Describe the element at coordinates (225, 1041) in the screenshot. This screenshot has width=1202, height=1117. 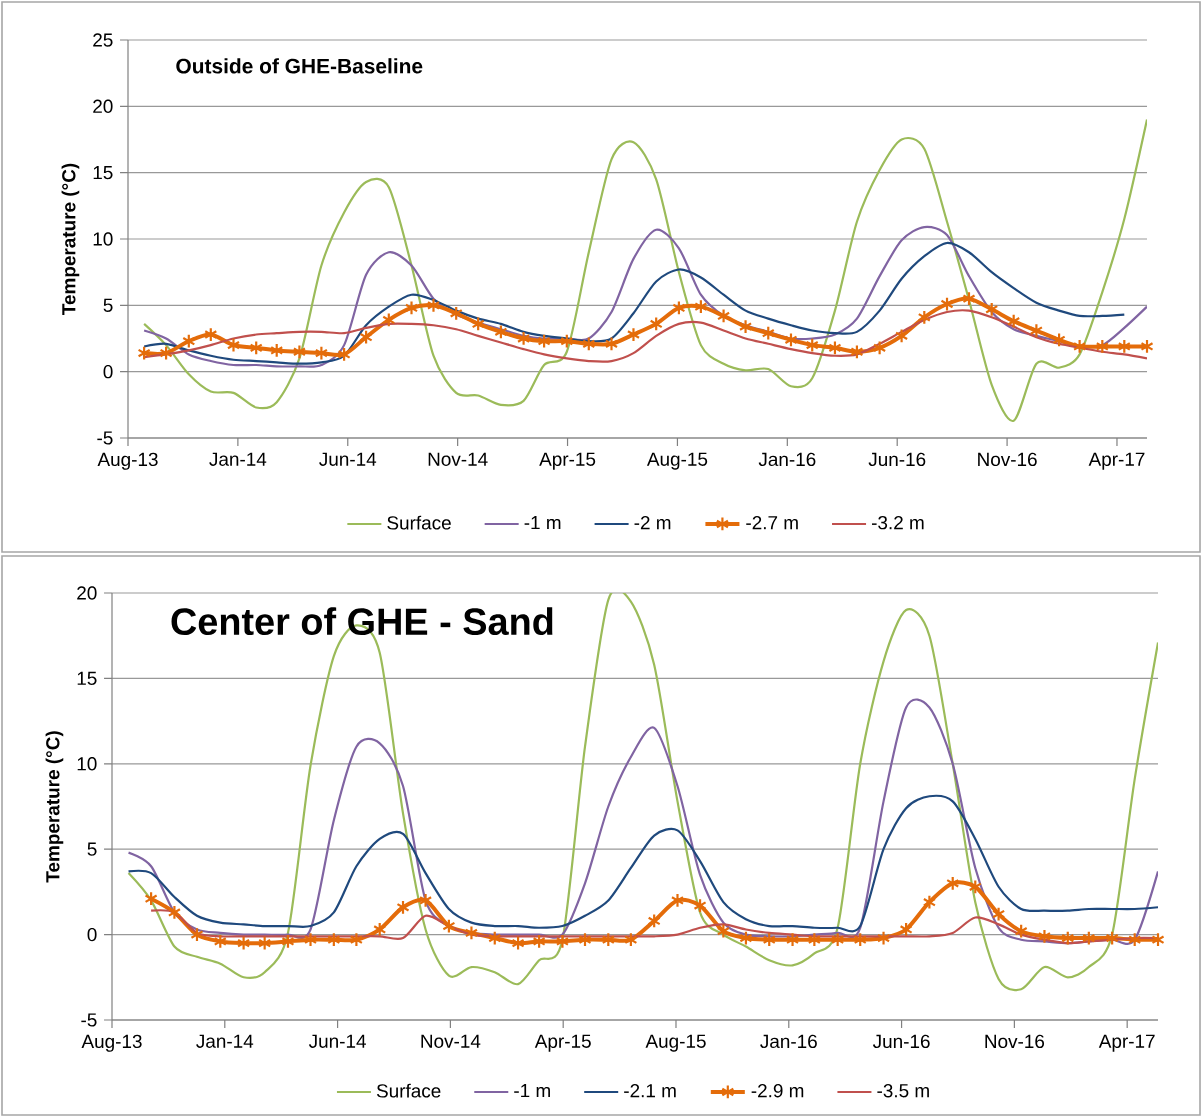
I see `x-tick-label: Jan-14` at that location.